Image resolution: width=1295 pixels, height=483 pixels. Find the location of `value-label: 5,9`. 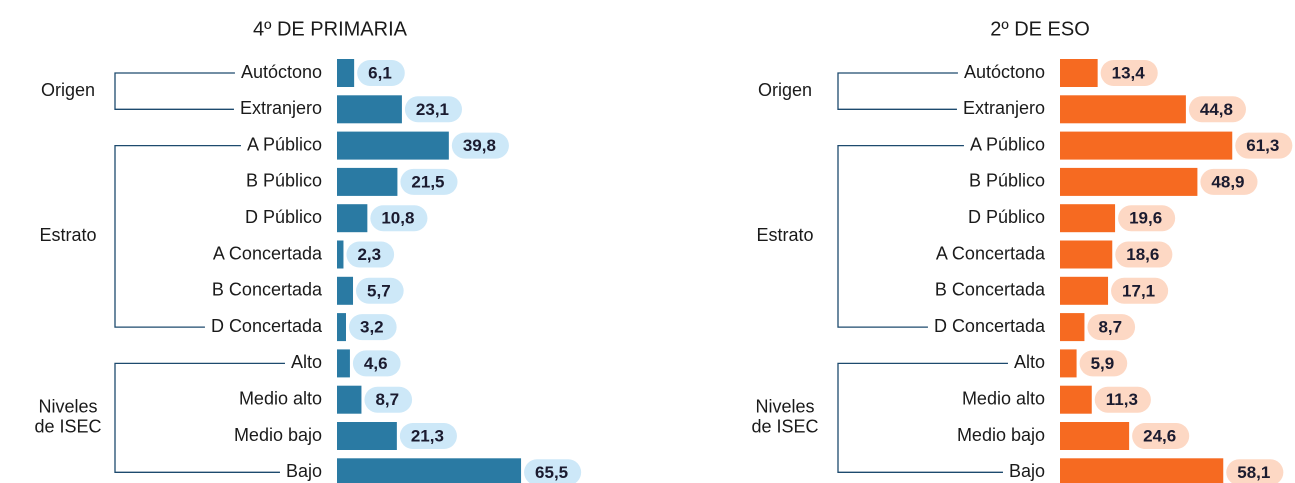

value-label: 5,9 is located at coordinates (1103, 363).